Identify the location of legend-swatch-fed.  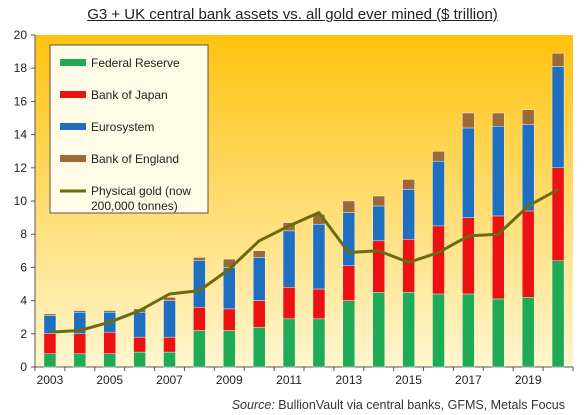
(73, 62).